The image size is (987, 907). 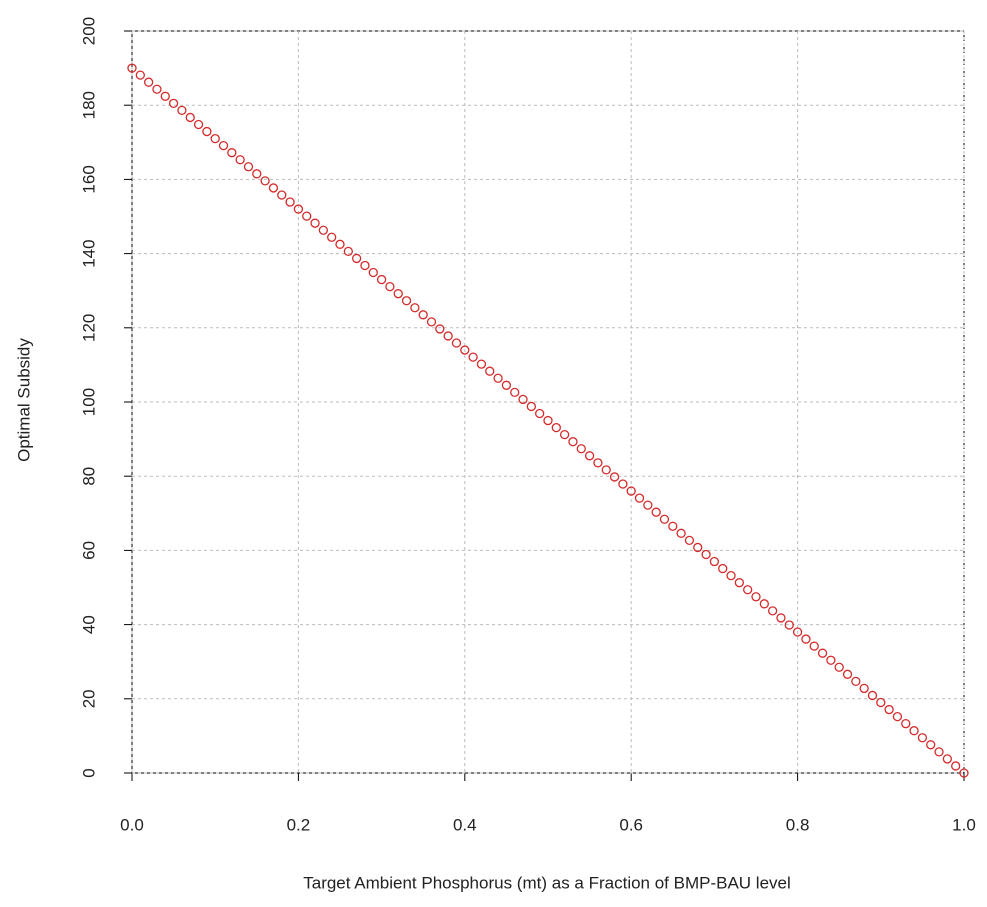 What do you see at coordinates (23, 400) in the screenshot?
I see `y-axis-title: Optimal Subsidy` at bounding box center [23, 400].